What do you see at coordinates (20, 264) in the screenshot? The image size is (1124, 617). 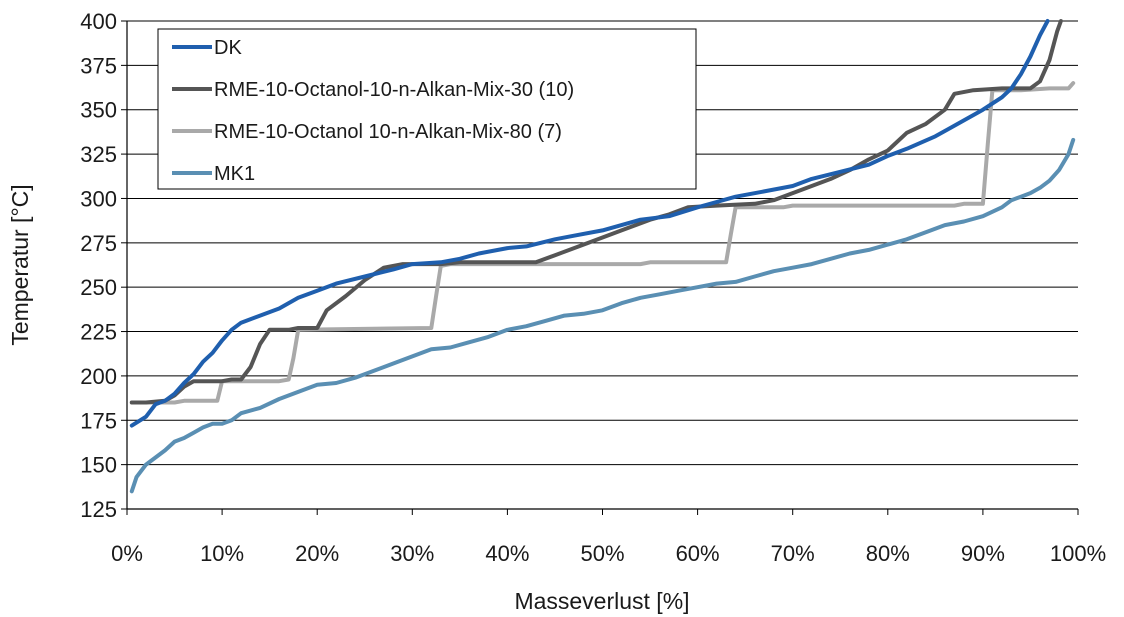 I see `y-axis-title: Temperatur [°C]` at bounding box center [20, 264].